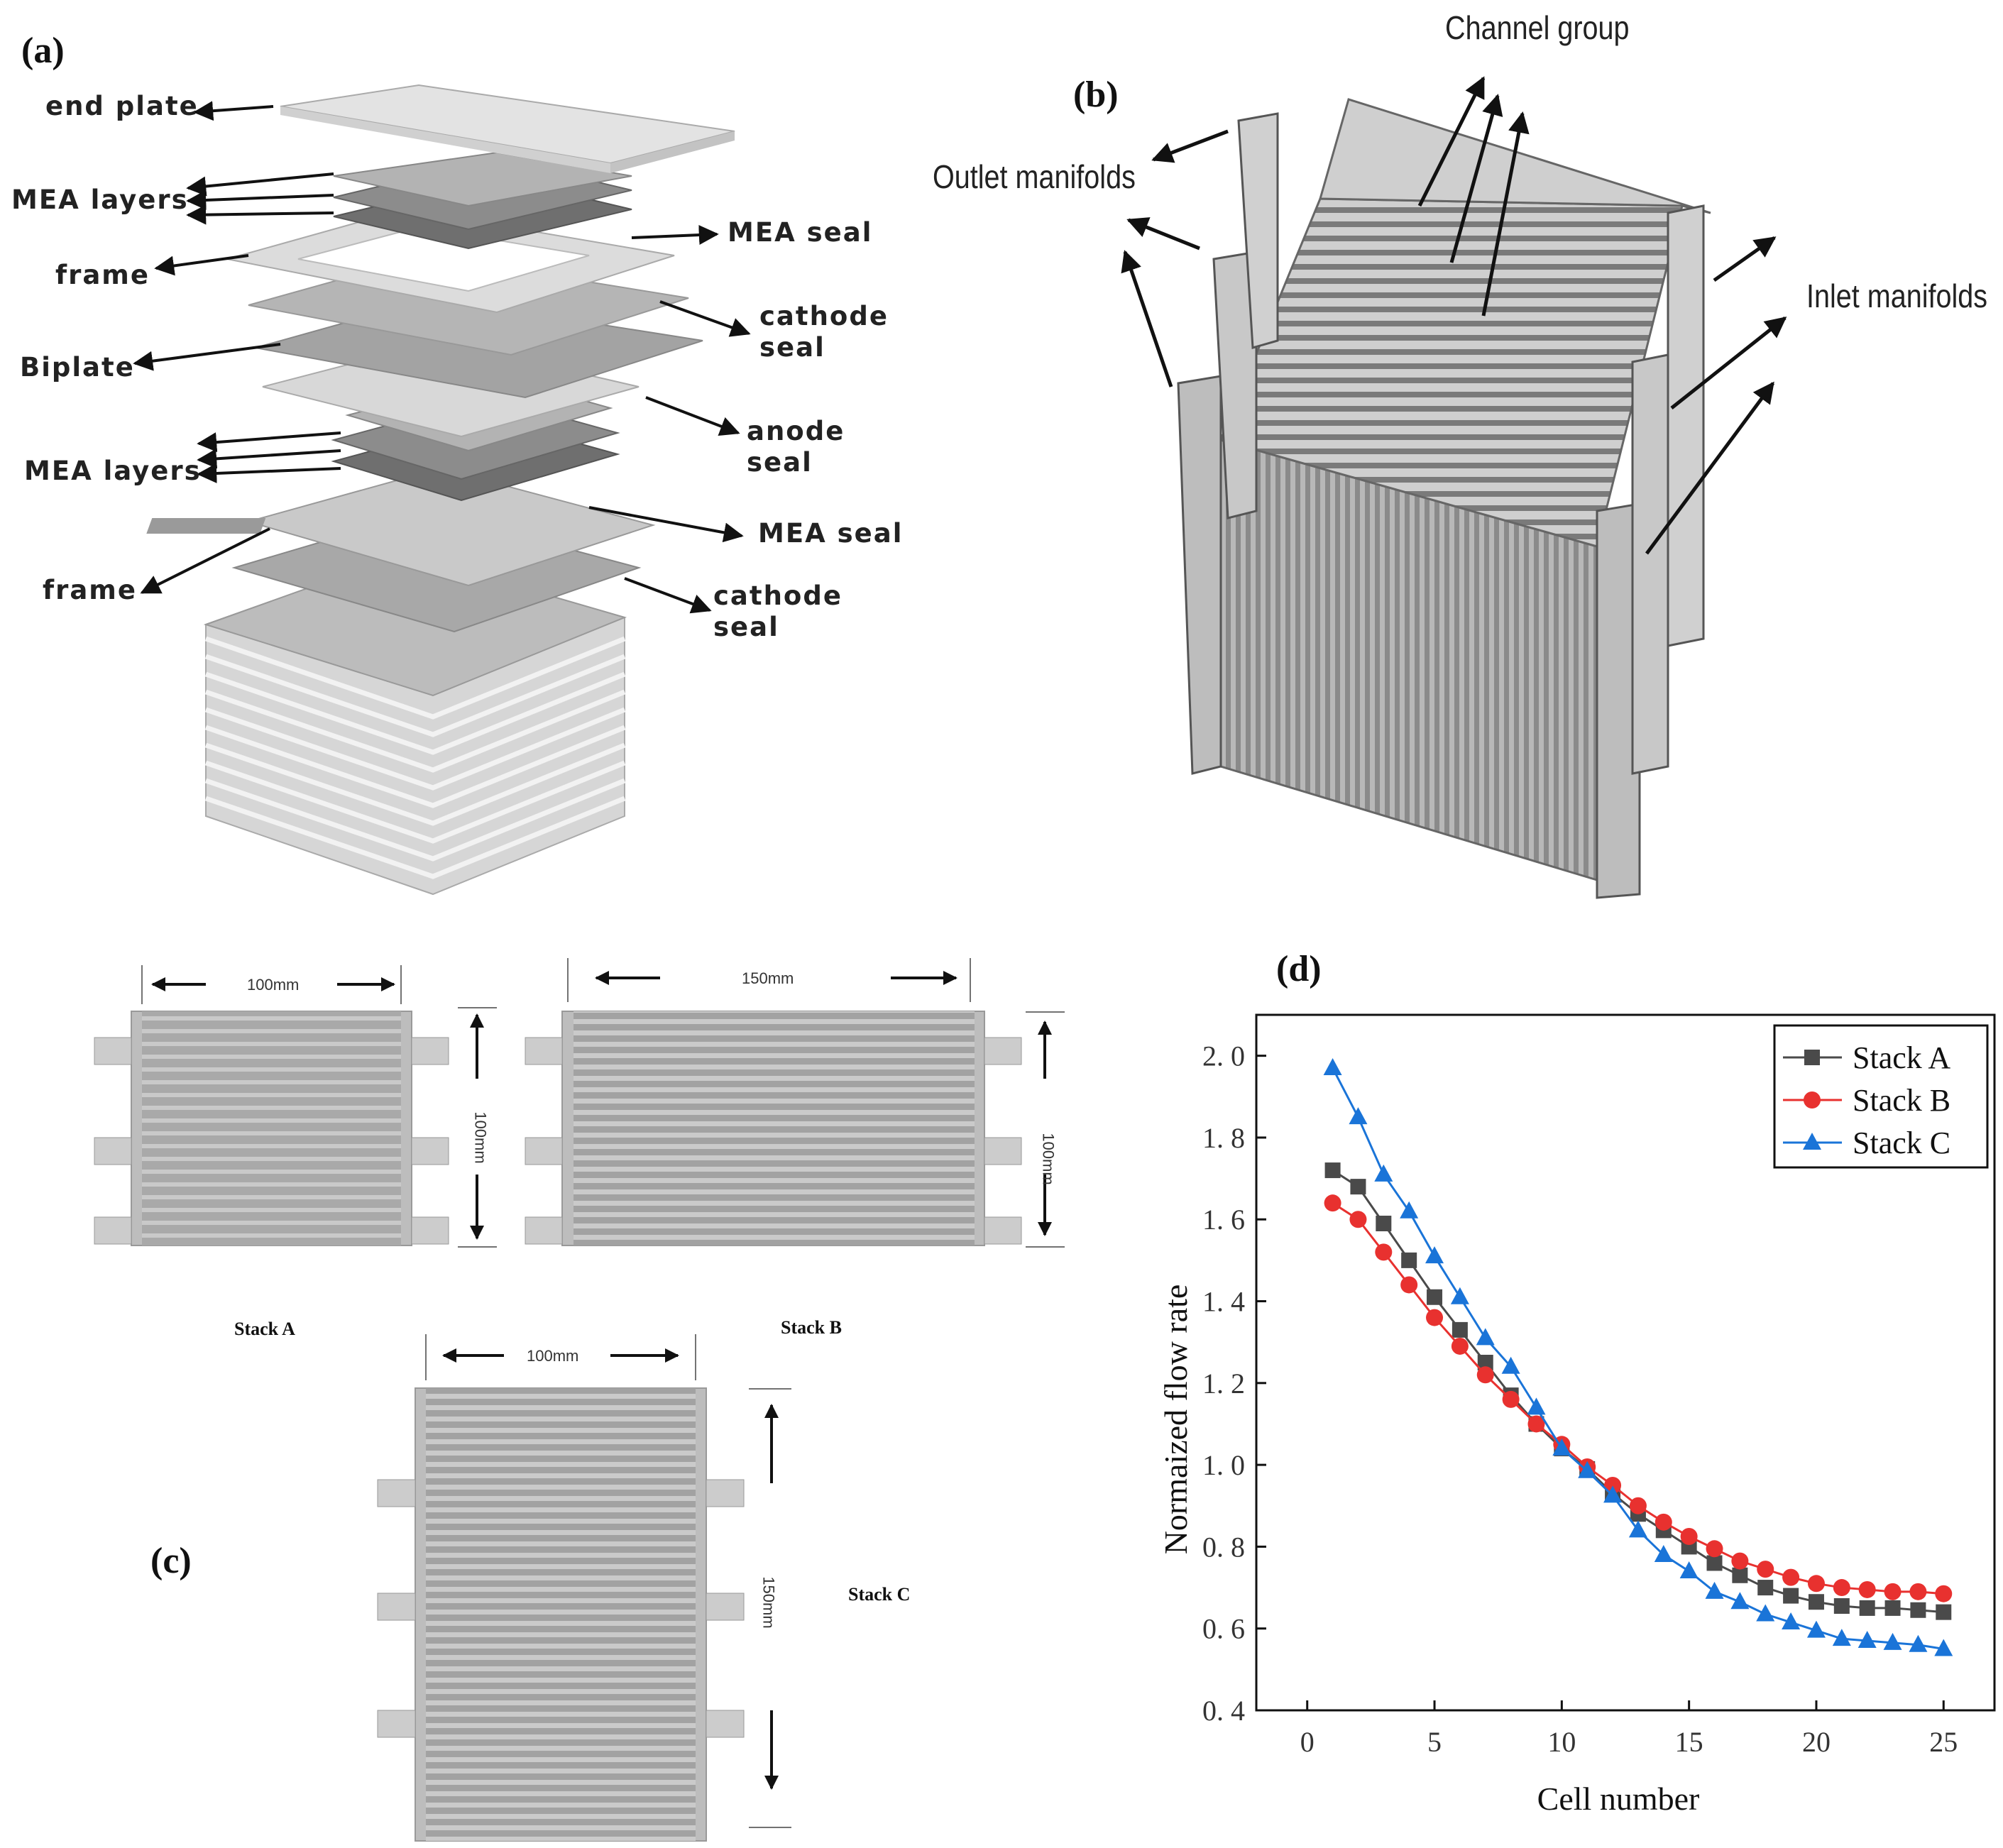 This screenshot has height=1848, width=2003. I want to click on stack-a-height-label: 100mm, so click(481, 1138).